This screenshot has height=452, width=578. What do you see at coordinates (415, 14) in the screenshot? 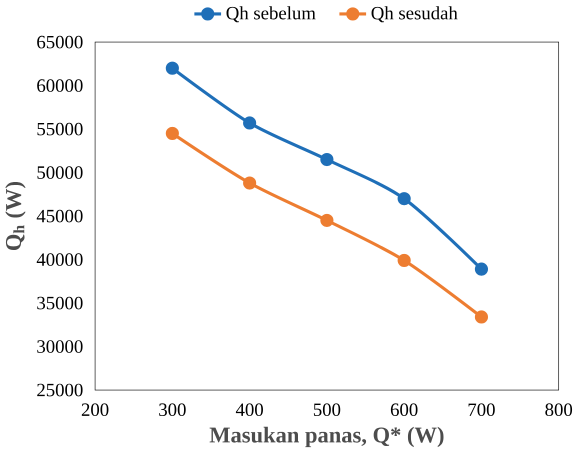
I see `legend-label: Qh sesudah` at bounding box center [415, 14].